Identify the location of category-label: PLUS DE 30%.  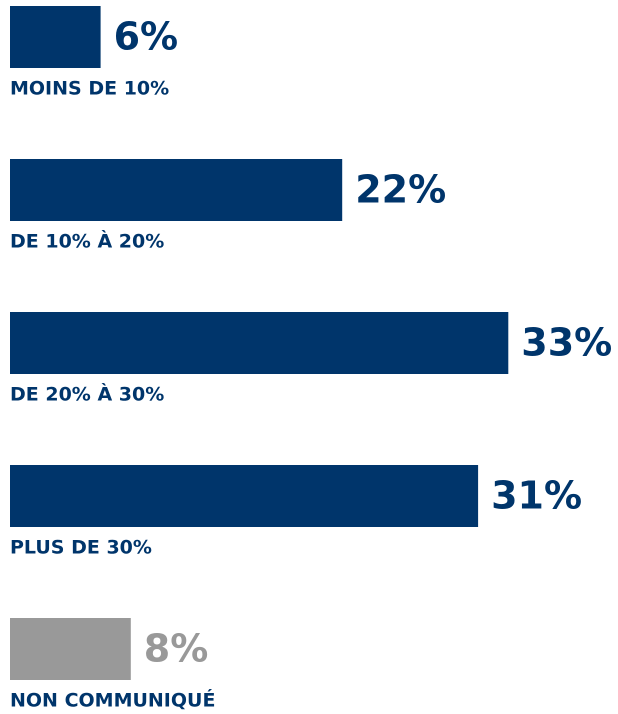
(81, 548).